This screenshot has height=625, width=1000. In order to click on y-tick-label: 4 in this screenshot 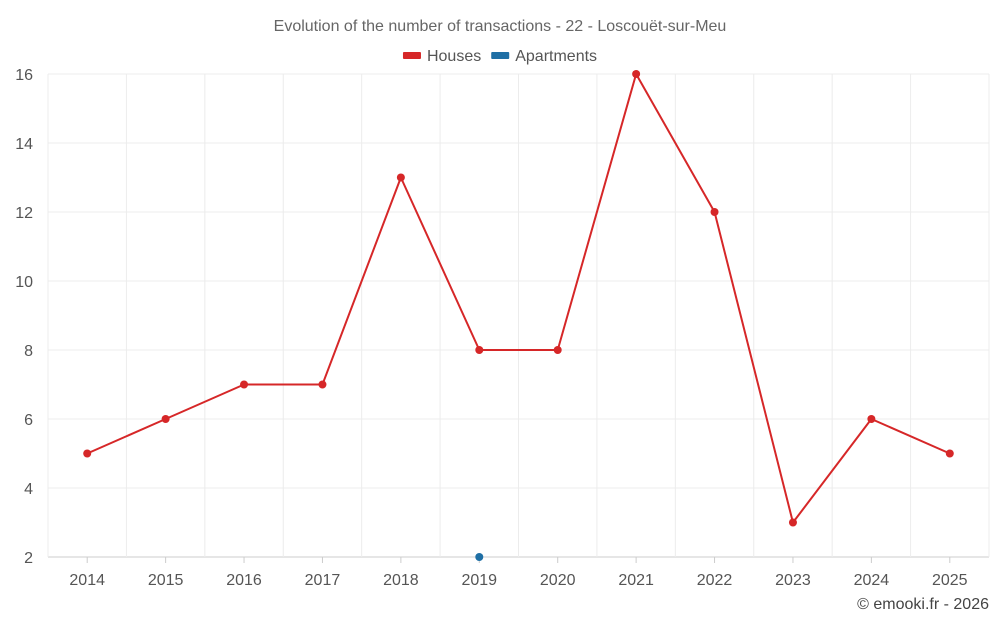, I will do `click(28, 489)`.